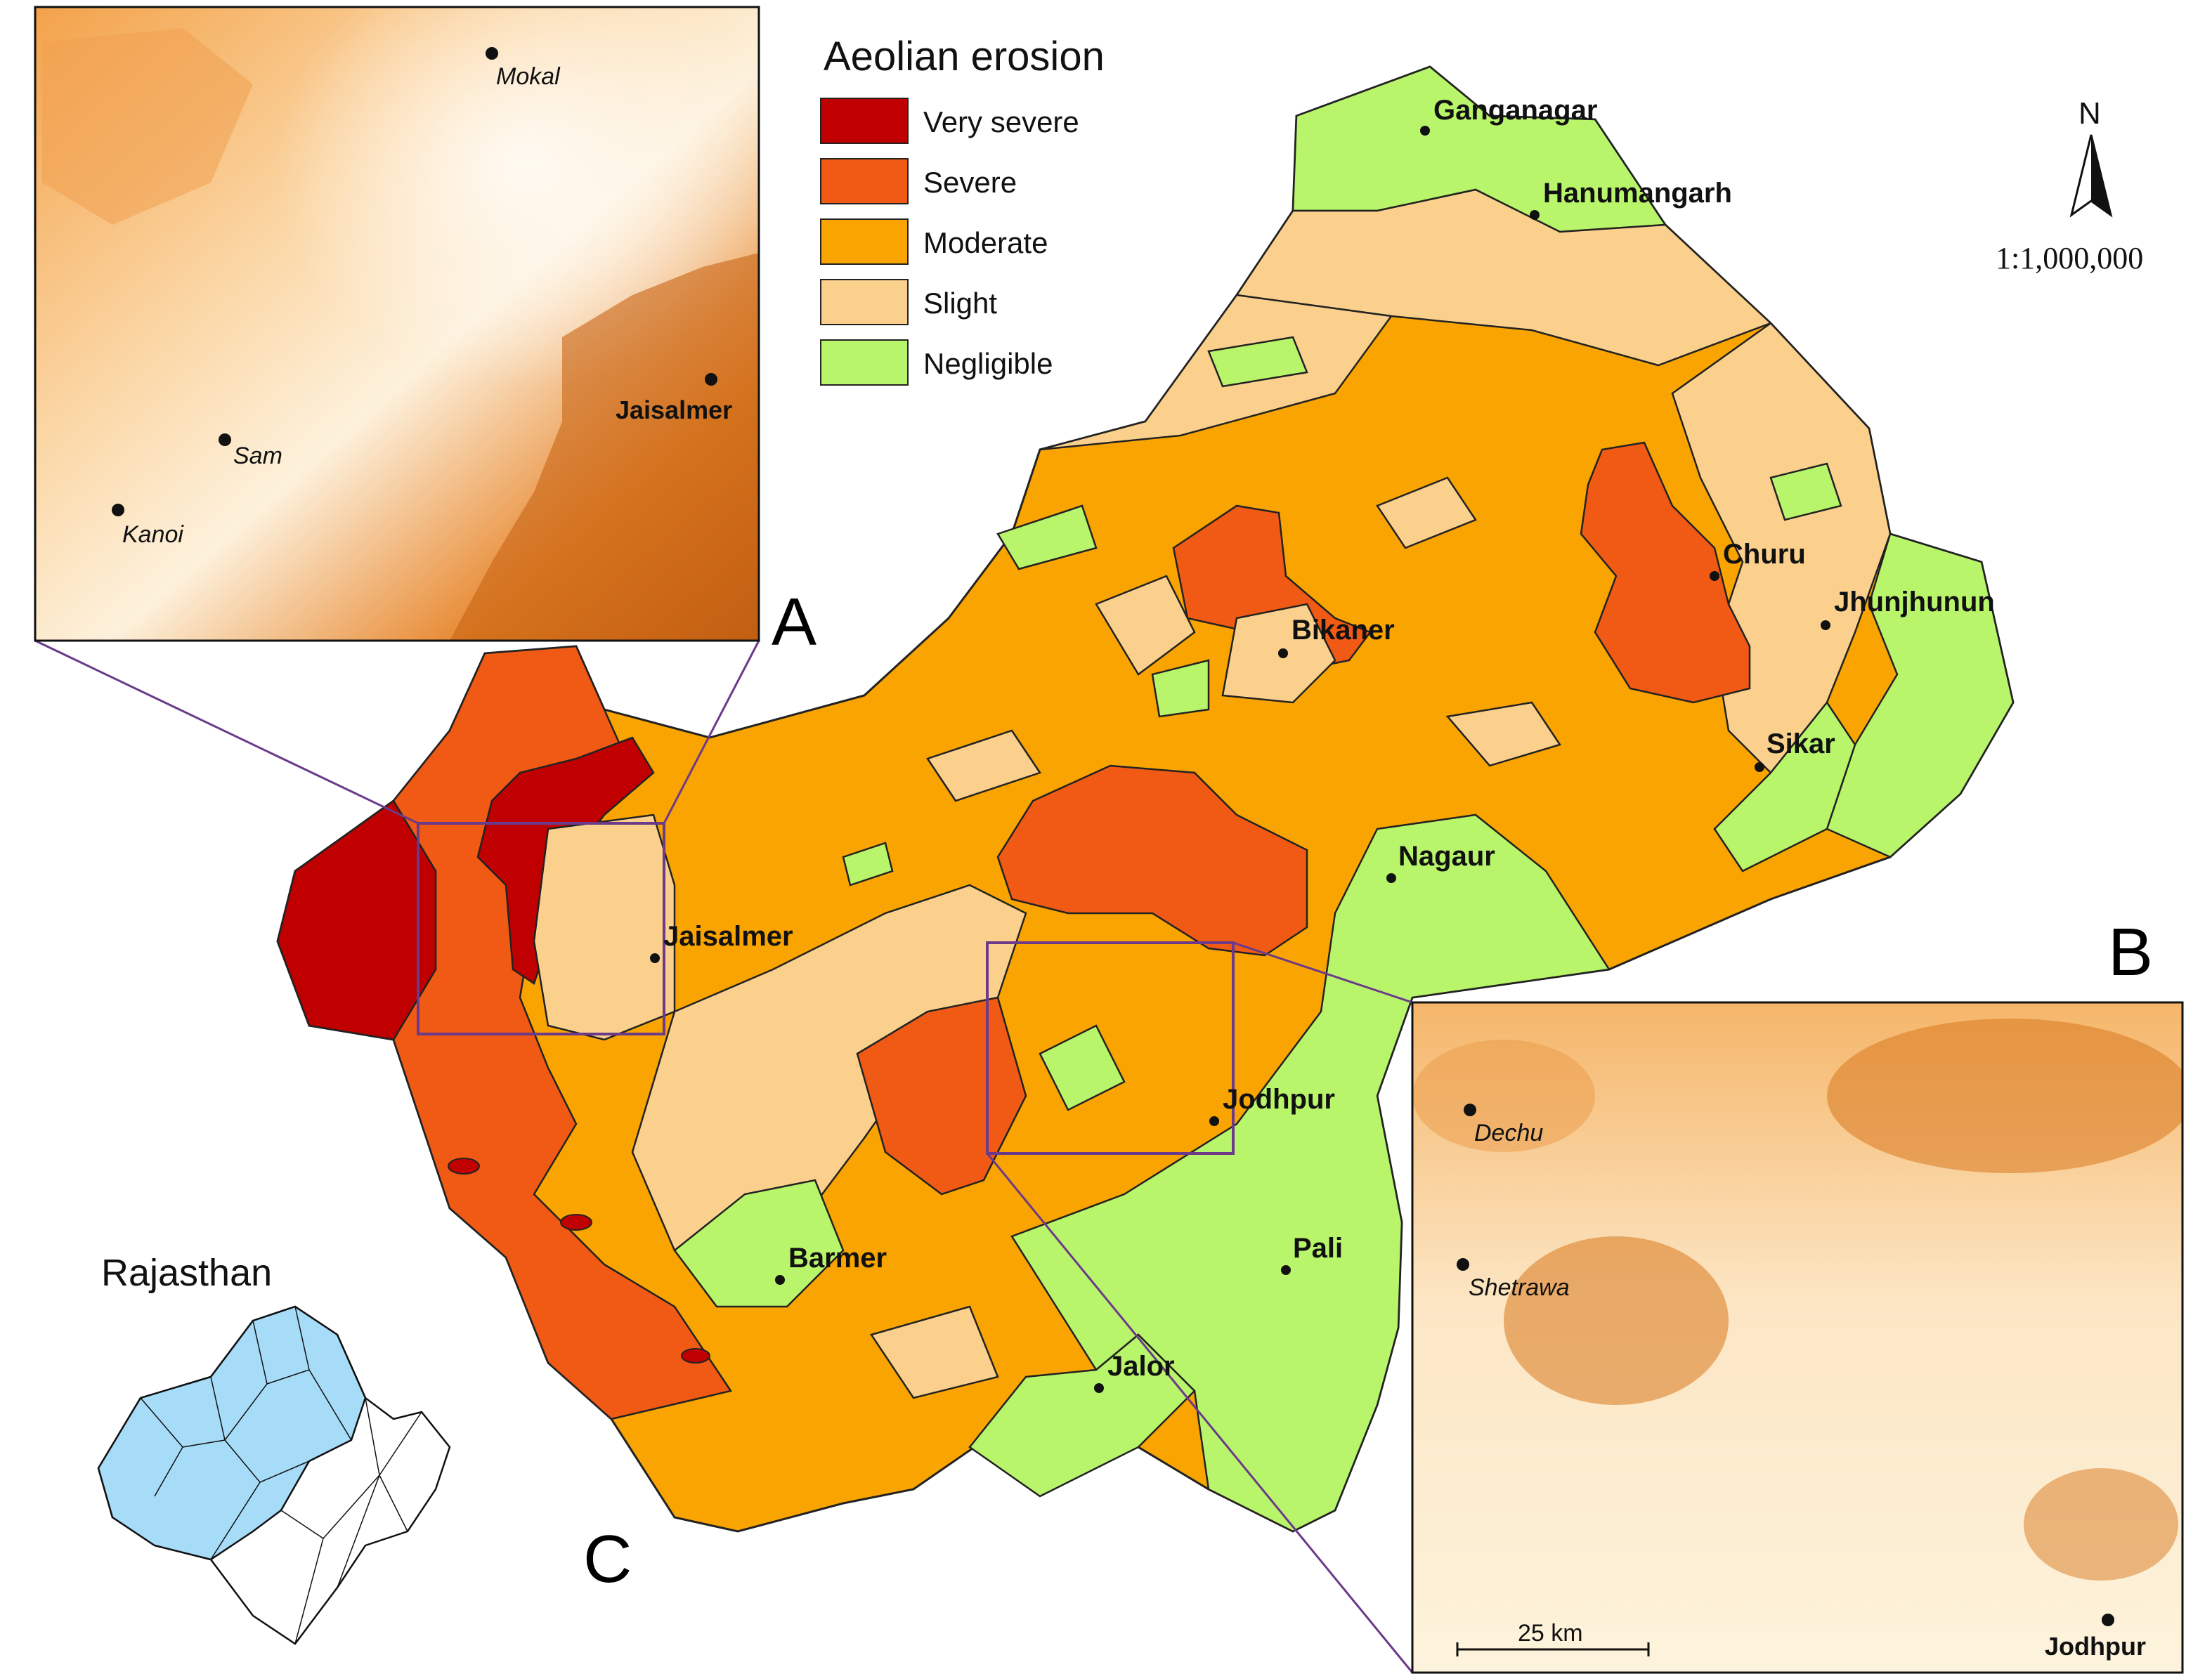 The image size is (2212, 1674). Describe the element at coordinates (1141, 1366) in the screenshot. I see `city-label: Jalor` at that location.